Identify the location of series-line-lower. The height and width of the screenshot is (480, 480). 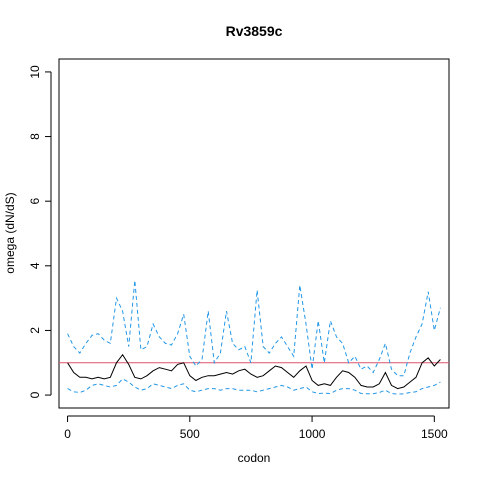
(254, 386).